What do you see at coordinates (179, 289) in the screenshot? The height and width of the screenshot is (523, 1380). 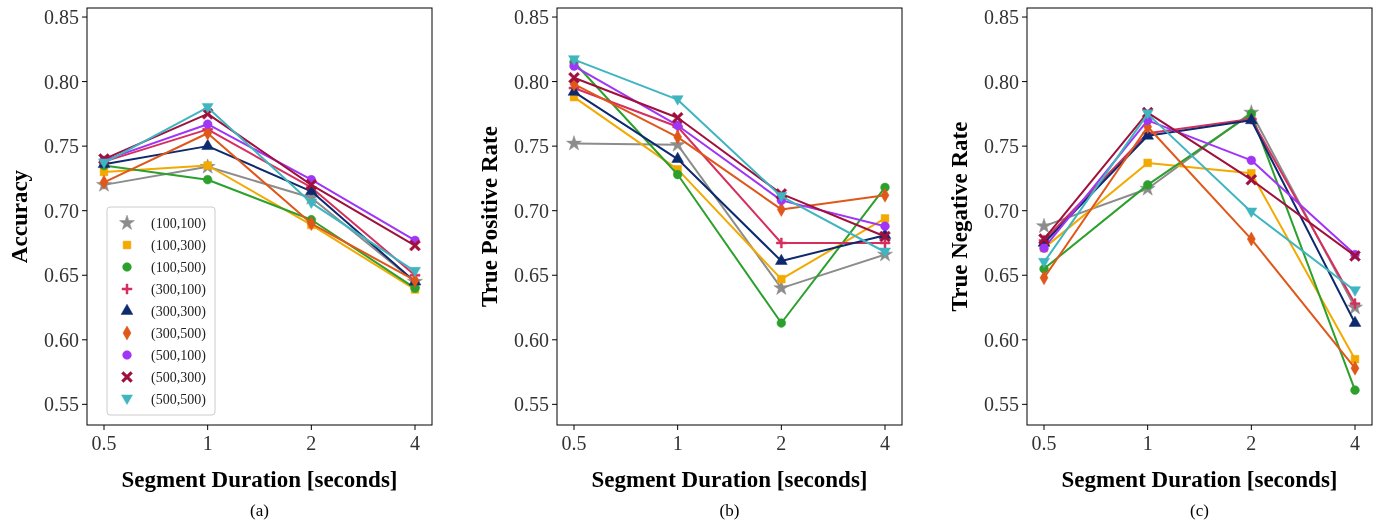 I see `legend-label: (300,100)` at bounding box center [179, 289].